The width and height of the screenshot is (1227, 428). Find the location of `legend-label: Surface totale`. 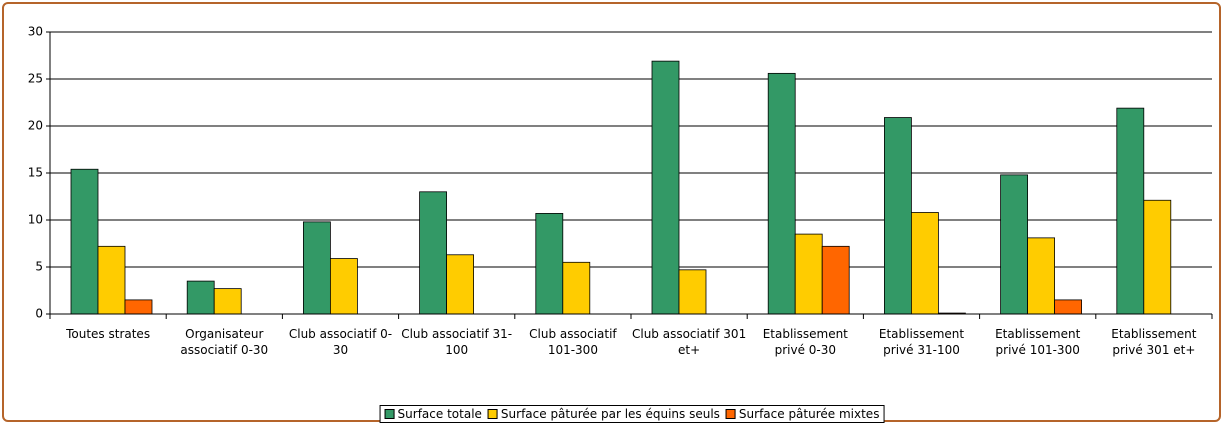

legend-label: Surface totale is located at coordinates (439, 414).